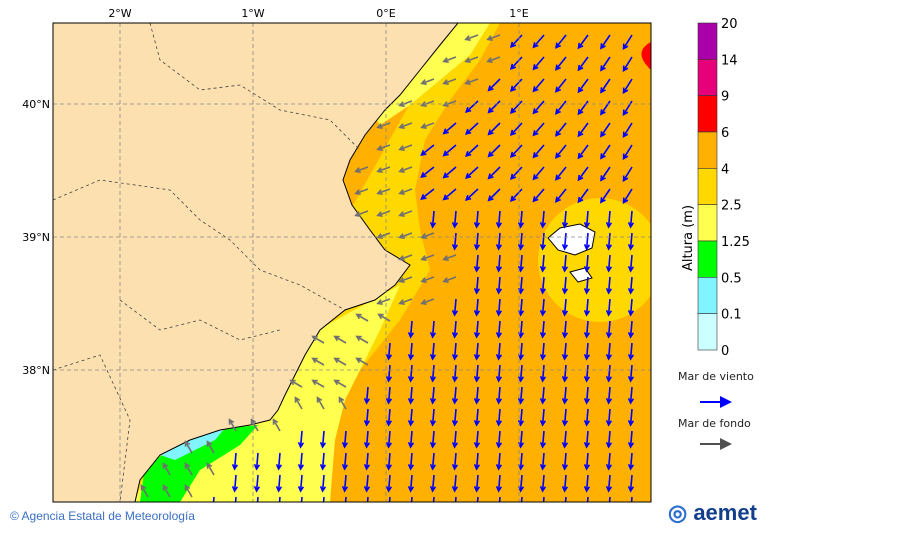  What do you see at coordinates (688, 238) in the screenshot?
I see `colorbar-title: Altura (m)` at bounding box center [688, 238].